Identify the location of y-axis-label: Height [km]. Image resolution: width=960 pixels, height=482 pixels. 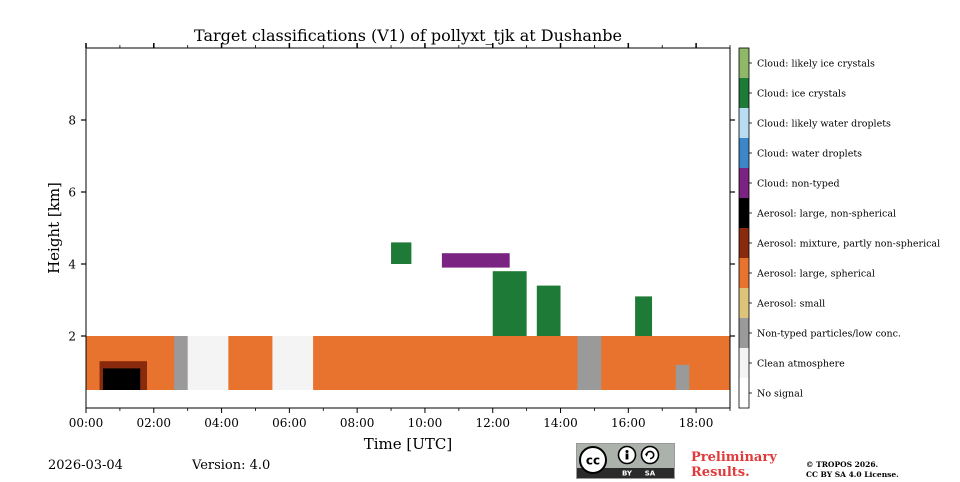
(54, 228).